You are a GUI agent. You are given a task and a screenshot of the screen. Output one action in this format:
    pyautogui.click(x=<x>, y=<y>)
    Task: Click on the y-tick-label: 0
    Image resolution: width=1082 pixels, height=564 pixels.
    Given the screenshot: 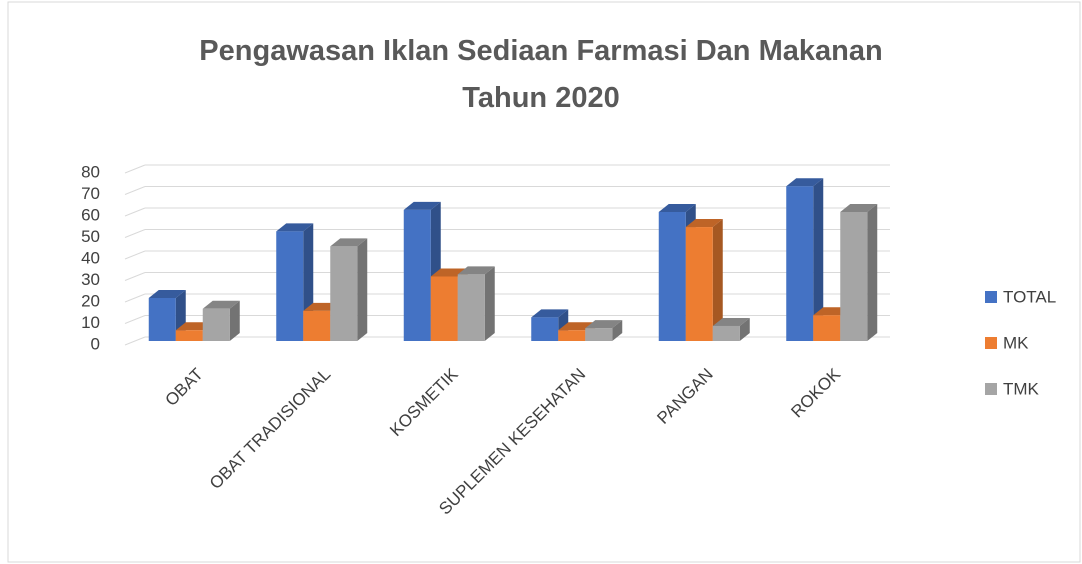 What is the action you would take?
    pyautogui.click(x=95, y=343)
    